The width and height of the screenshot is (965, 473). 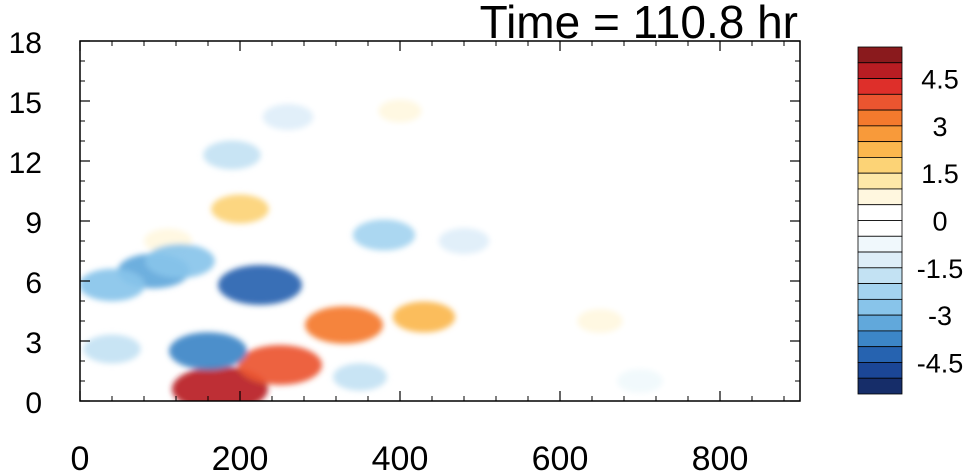 I want to click on colorbar-label: -3, so click(x=940, y=316).